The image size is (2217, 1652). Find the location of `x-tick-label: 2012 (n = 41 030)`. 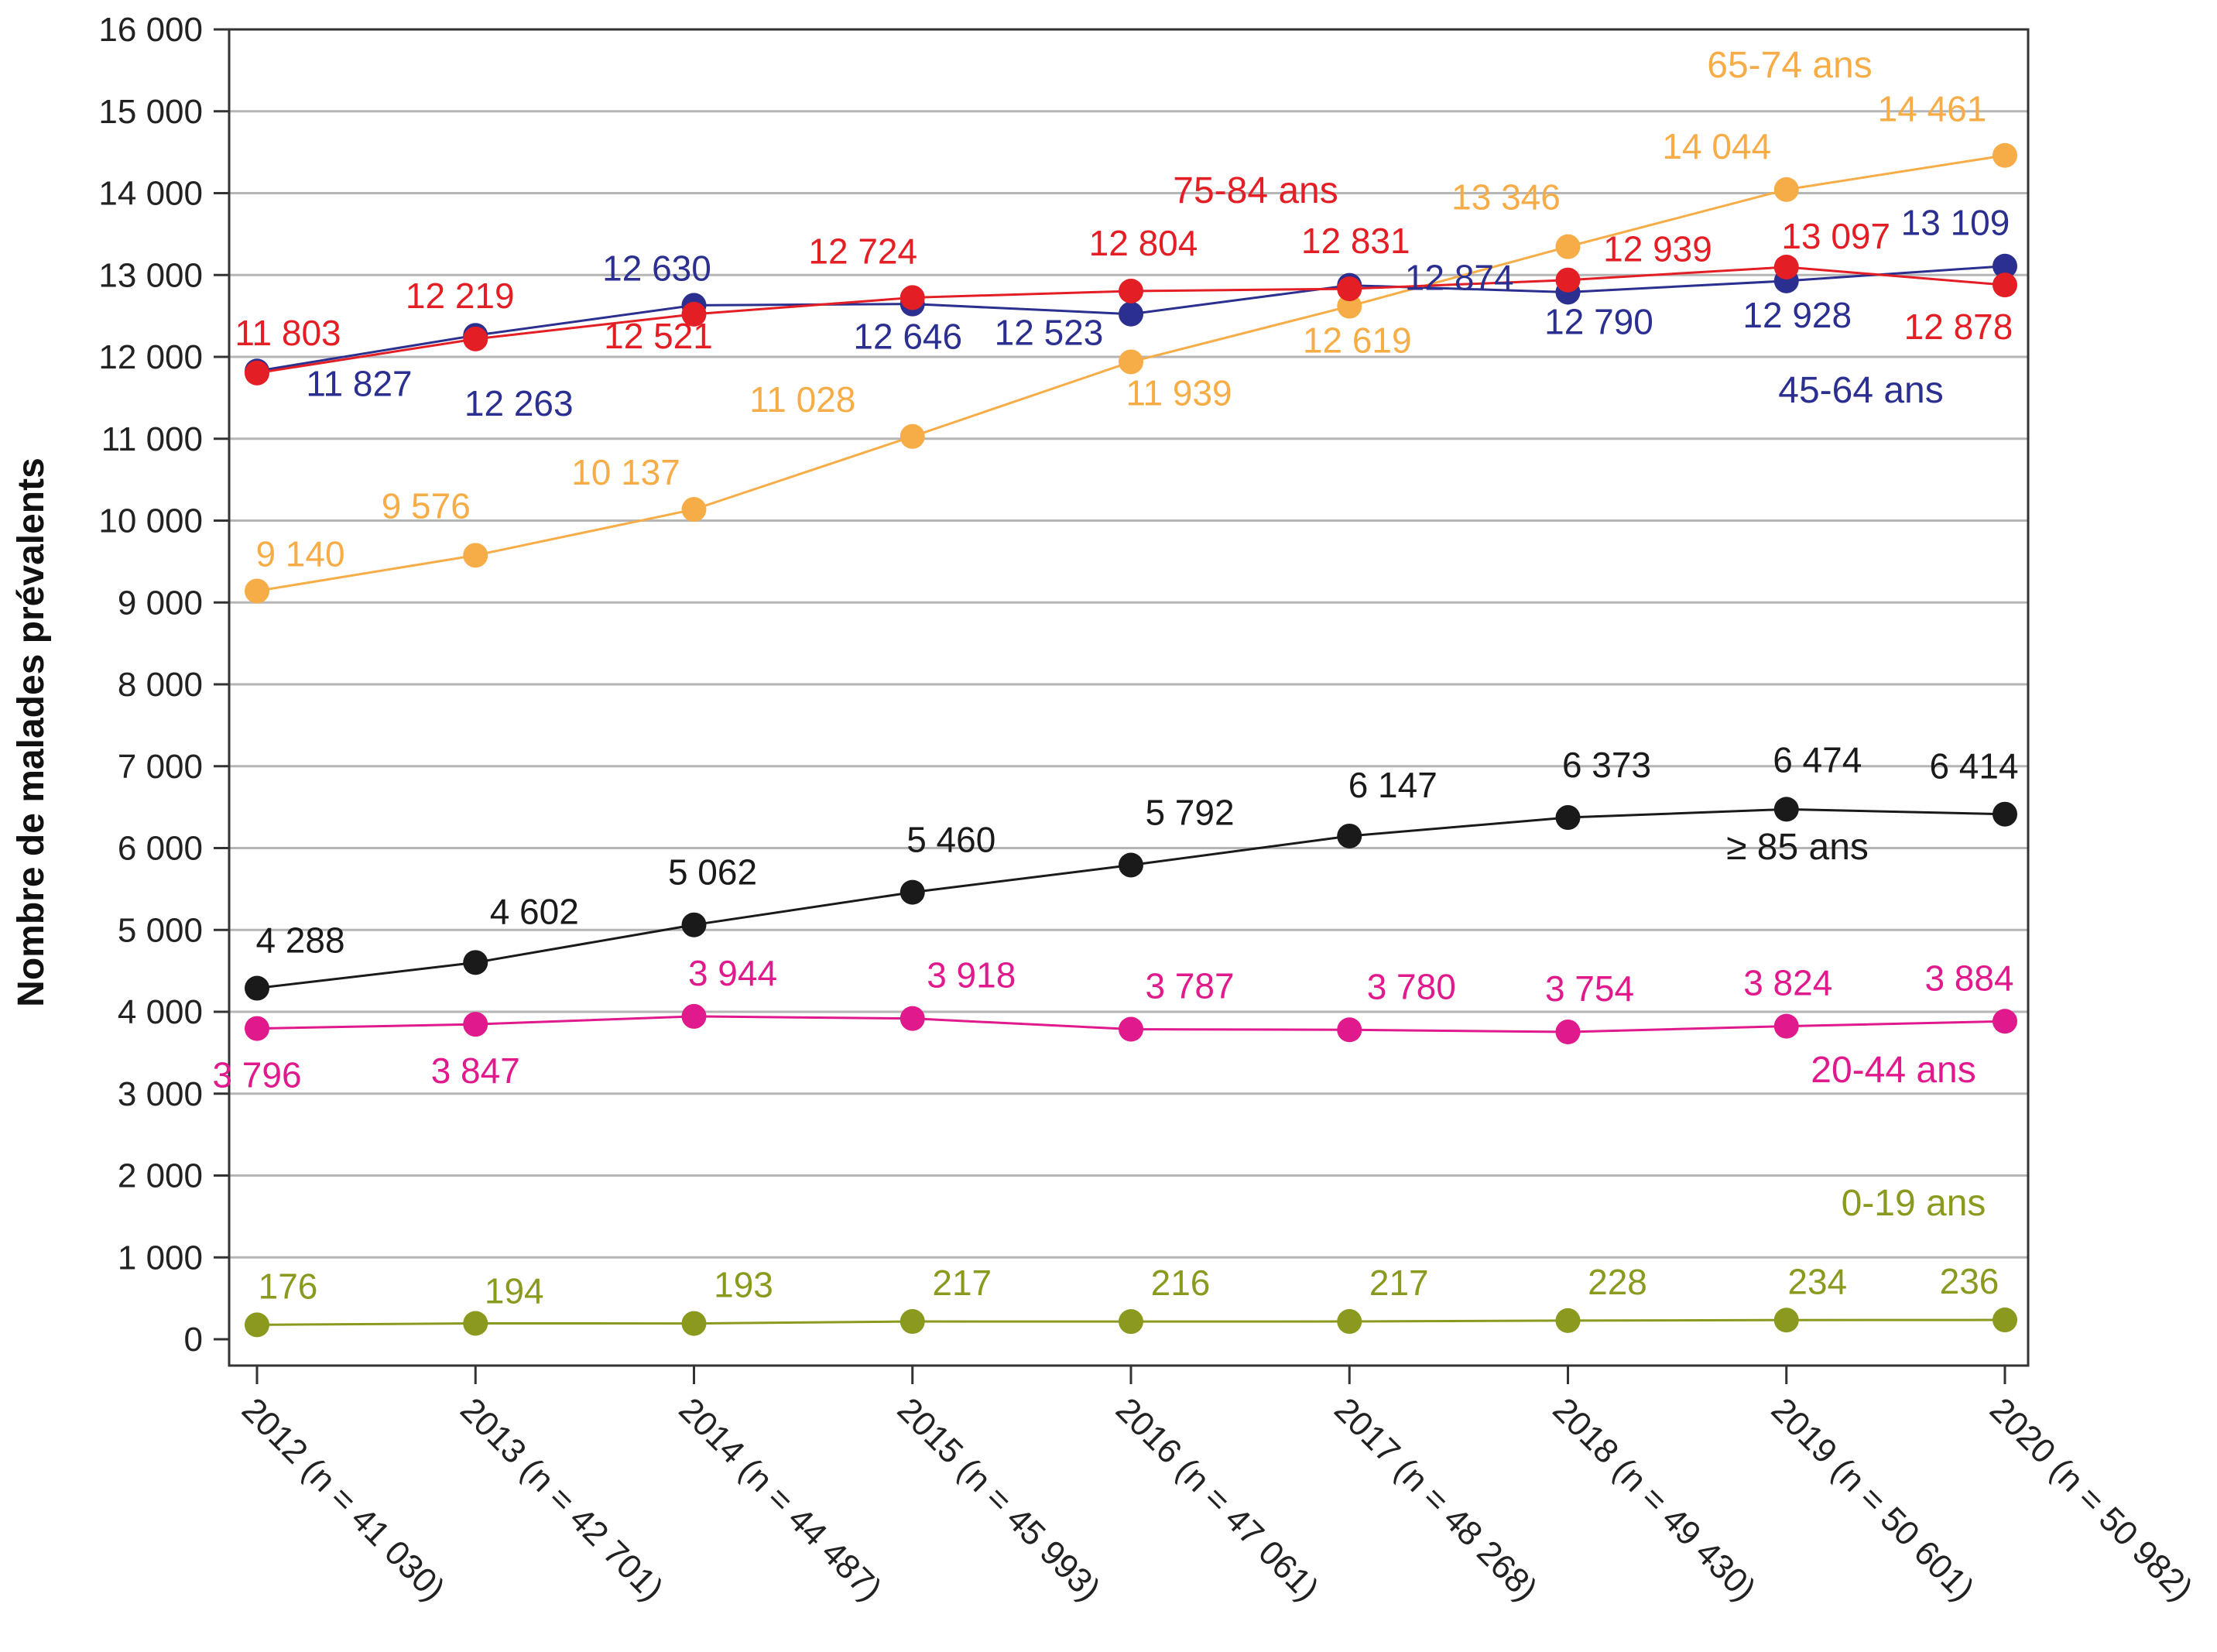

x-tick-label: 2012 (n = 41 030) is located at coordinates (343, 1499).